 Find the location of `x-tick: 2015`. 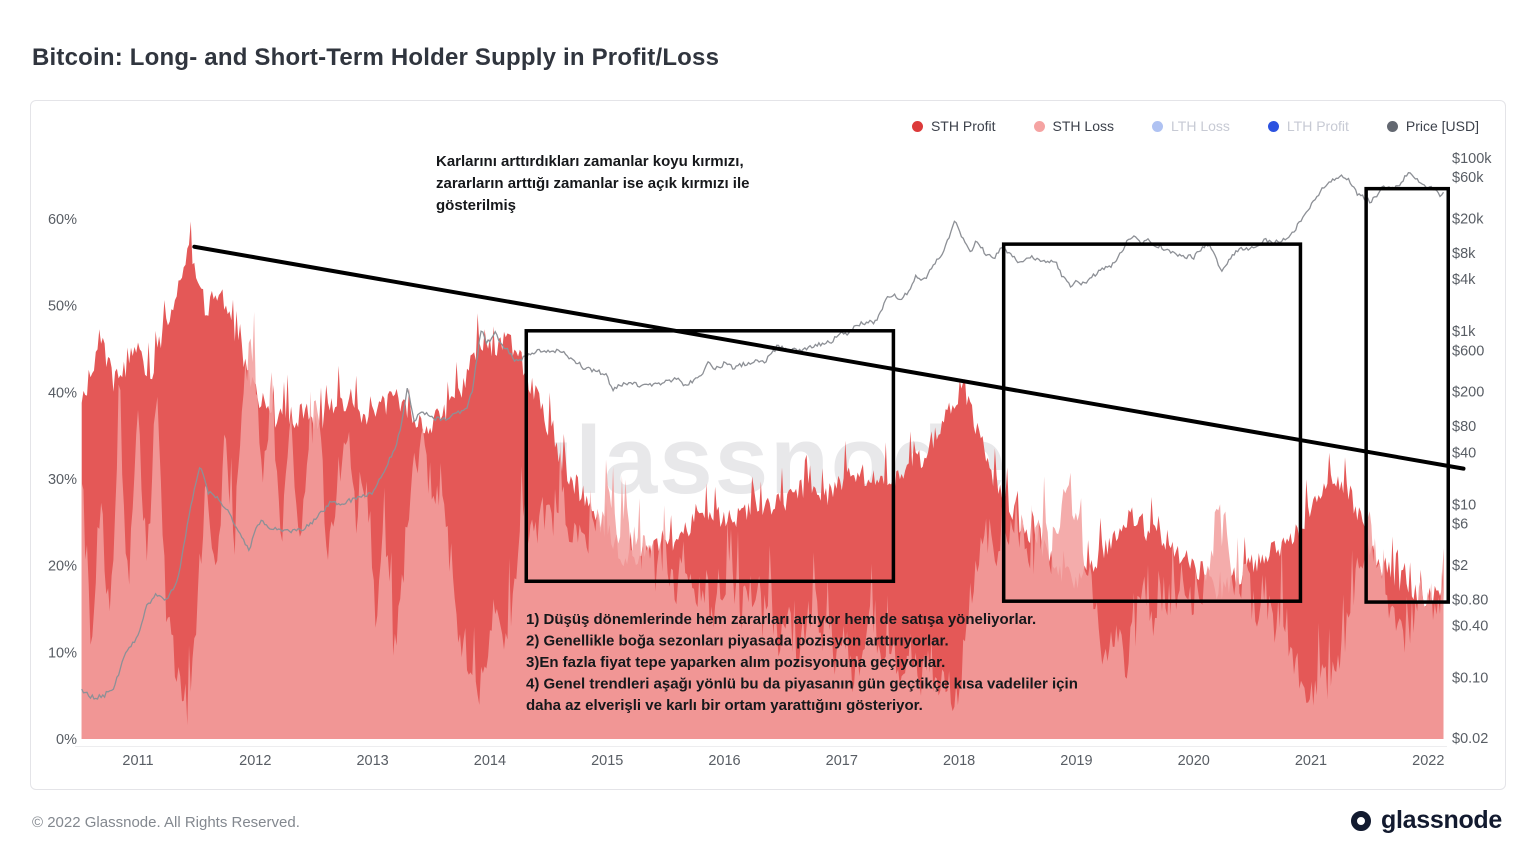

x-tick: 2015 is located at coordinates (607, 761).